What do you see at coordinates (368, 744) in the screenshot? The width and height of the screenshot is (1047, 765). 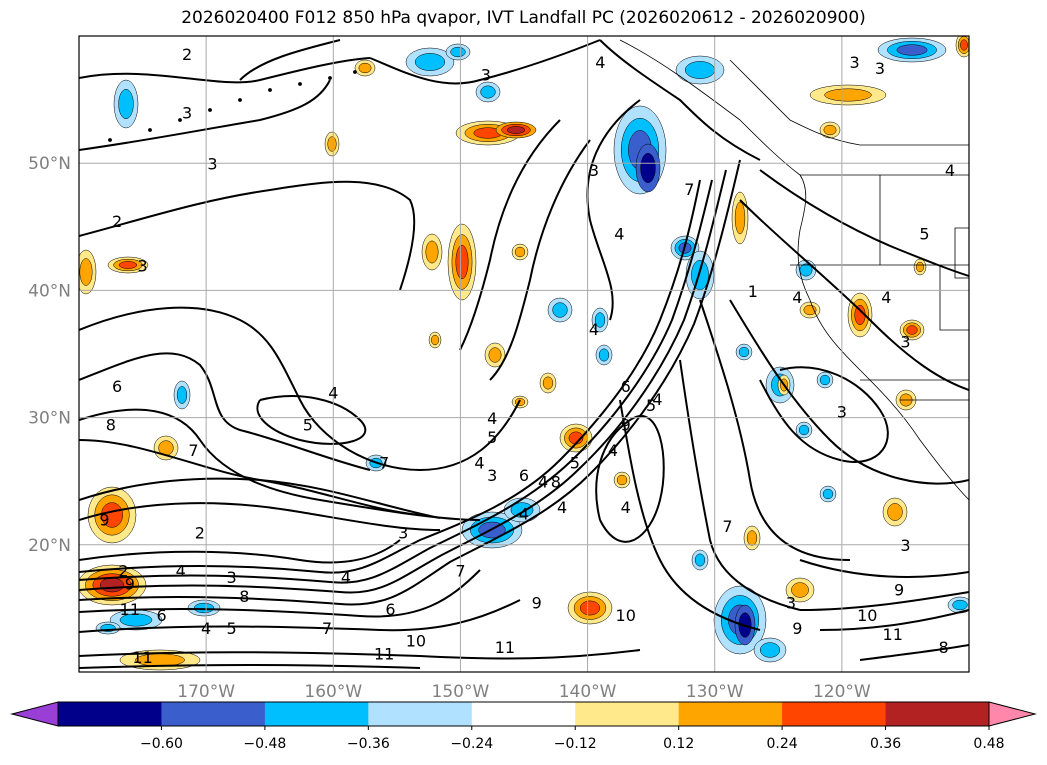 I see `colorbar-tick-label: −0.36` at bounding box center [368, 744].